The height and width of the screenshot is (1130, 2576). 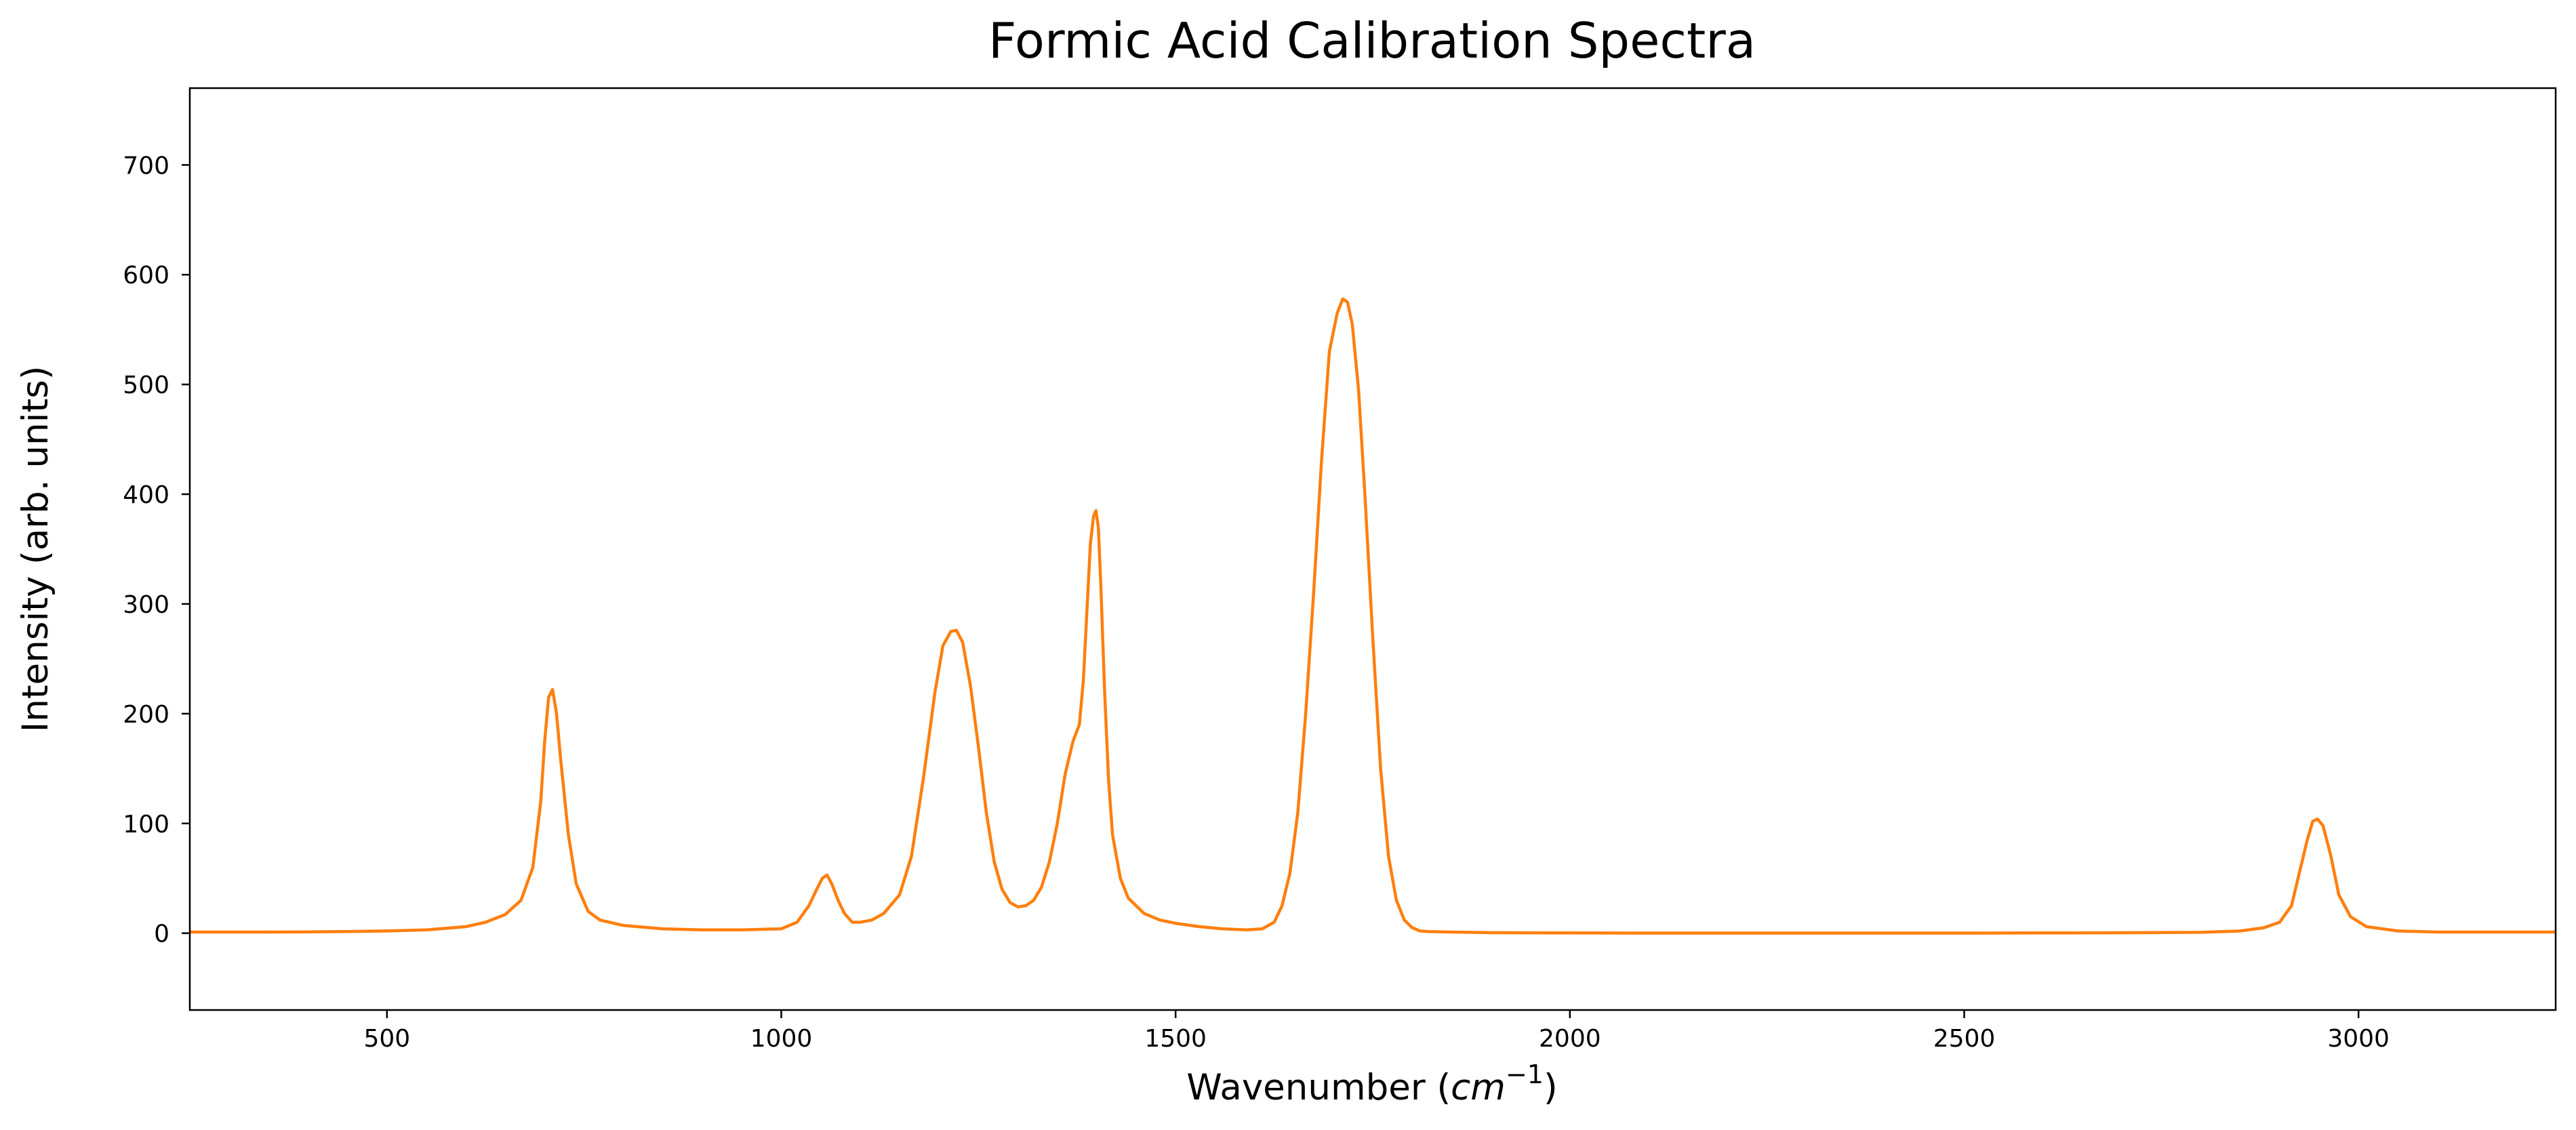 What do you see at coordinates (1318, 1087) in the screenshot?
I see `x-axis-title-text: Wavenumber (` at bounding box center [1318, 1087].